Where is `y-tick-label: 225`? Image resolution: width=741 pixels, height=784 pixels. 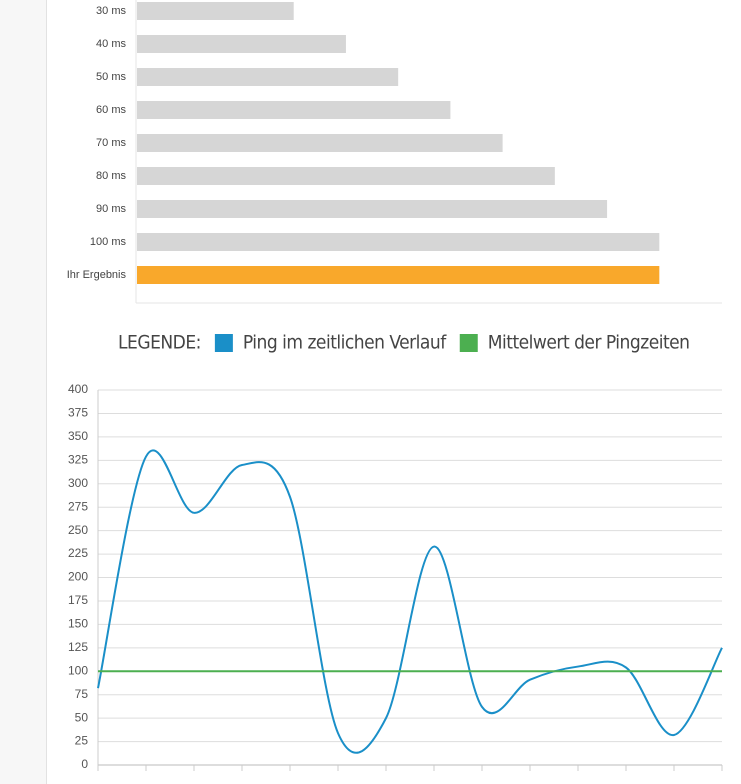 y-tick-label: 225 is located at coordinates (78, 553).